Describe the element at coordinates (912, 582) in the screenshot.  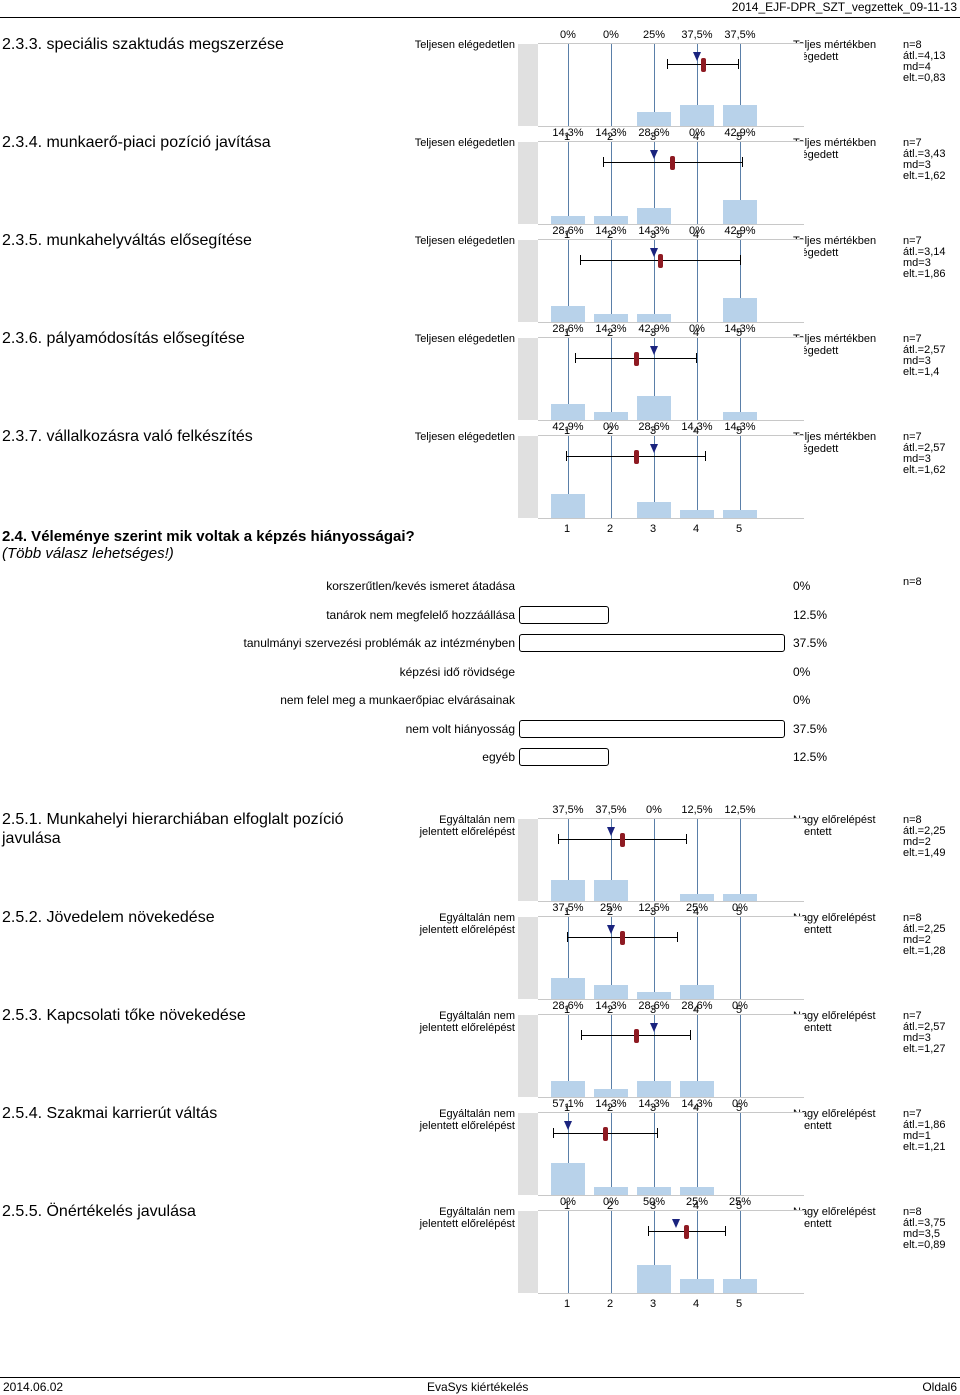
I see `multi-n: n=8` at that location.